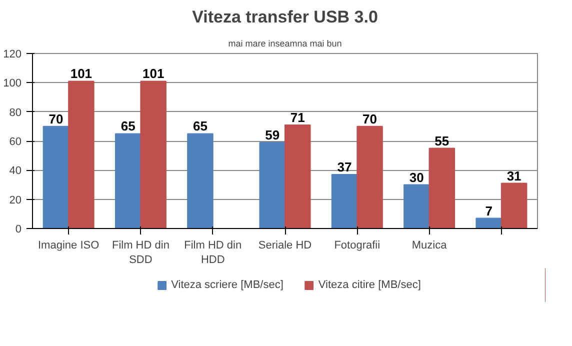 Image resolution: width=572 pixels, height=346 pixels. What do you see at coordinates (285, 43) in the screenshot?
I see `chart-subtitle: mai mare inseamna mai bun` at bounding box center [285, 43].